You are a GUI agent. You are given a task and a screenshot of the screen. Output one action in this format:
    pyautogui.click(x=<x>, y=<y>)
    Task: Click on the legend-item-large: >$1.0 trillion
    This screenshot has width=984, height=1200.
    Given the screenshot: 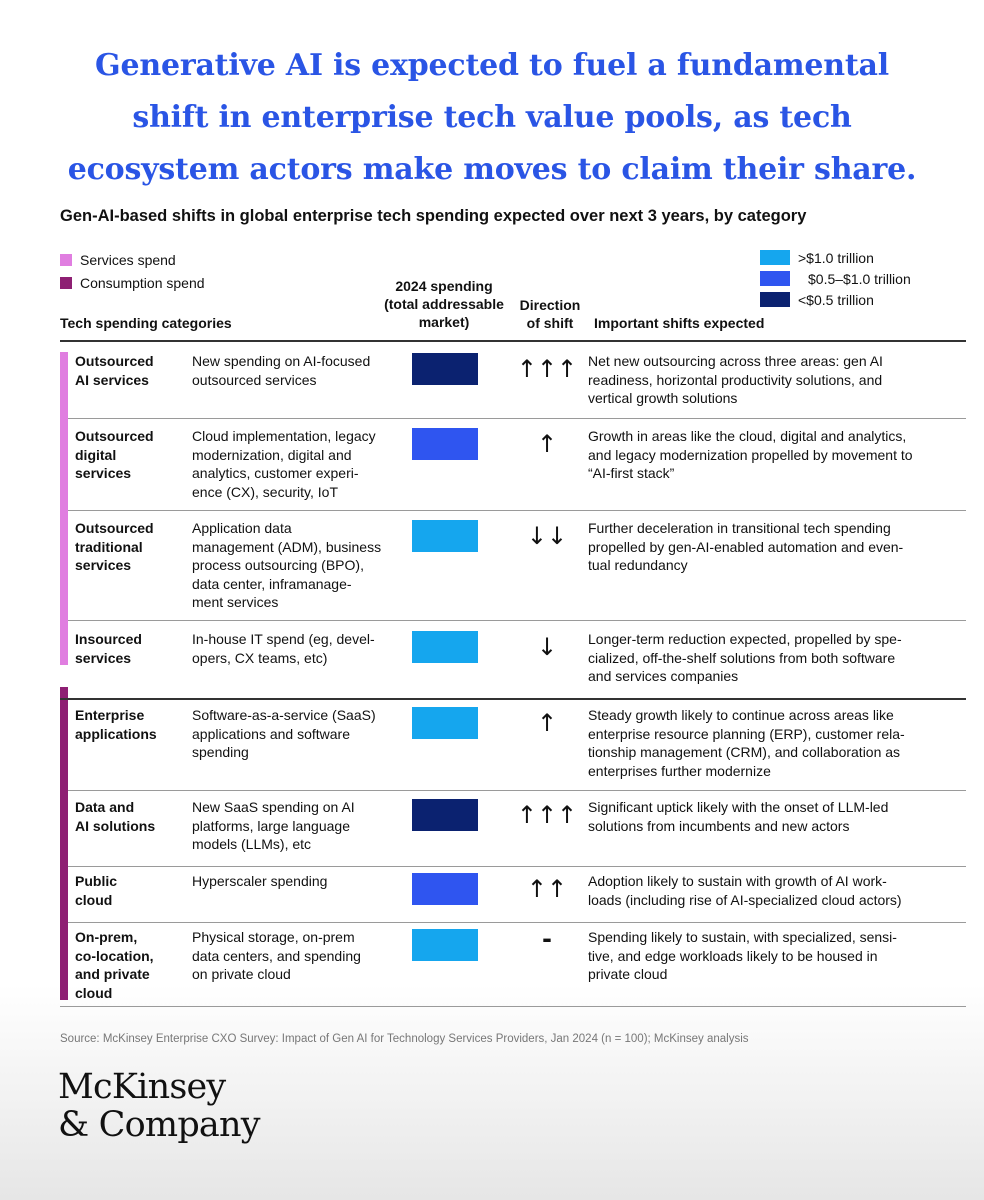 What is the action you would take?
    pyautogui.click(x=835, y=257)
    